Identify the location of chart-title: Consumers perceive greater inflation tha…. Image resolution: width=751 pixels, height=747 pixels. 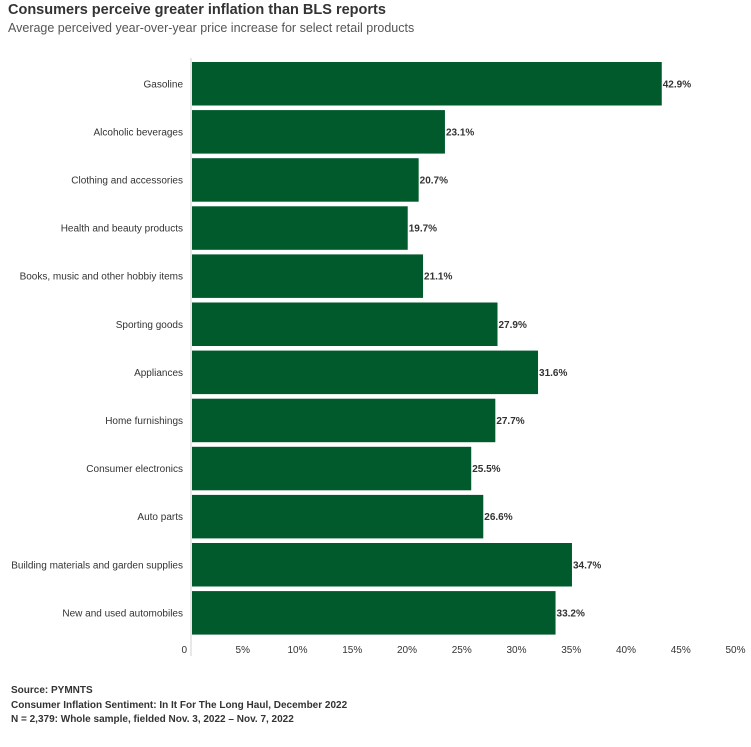
(197, 10).